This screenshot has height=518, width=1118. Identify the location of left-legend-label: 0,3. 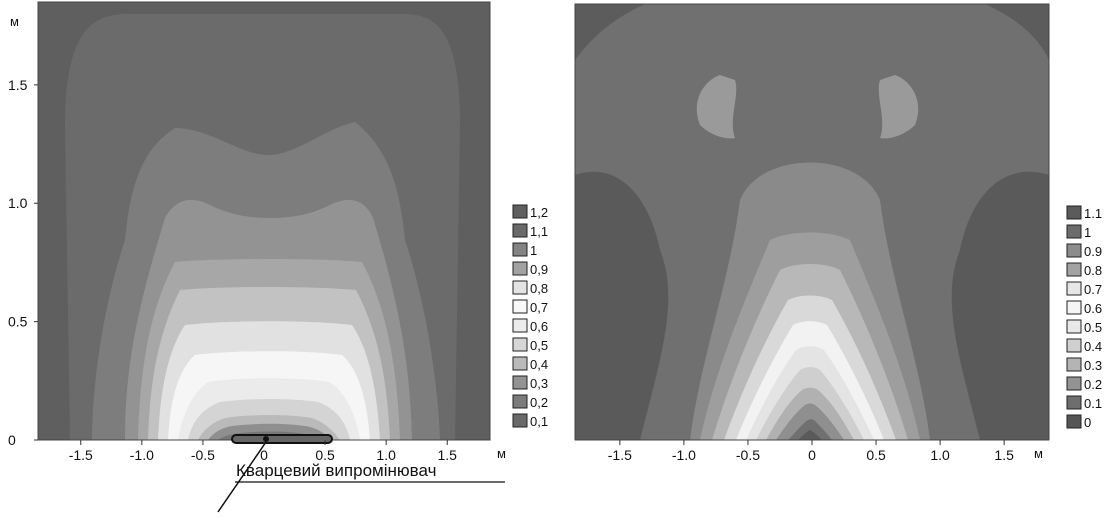
(539, 383).